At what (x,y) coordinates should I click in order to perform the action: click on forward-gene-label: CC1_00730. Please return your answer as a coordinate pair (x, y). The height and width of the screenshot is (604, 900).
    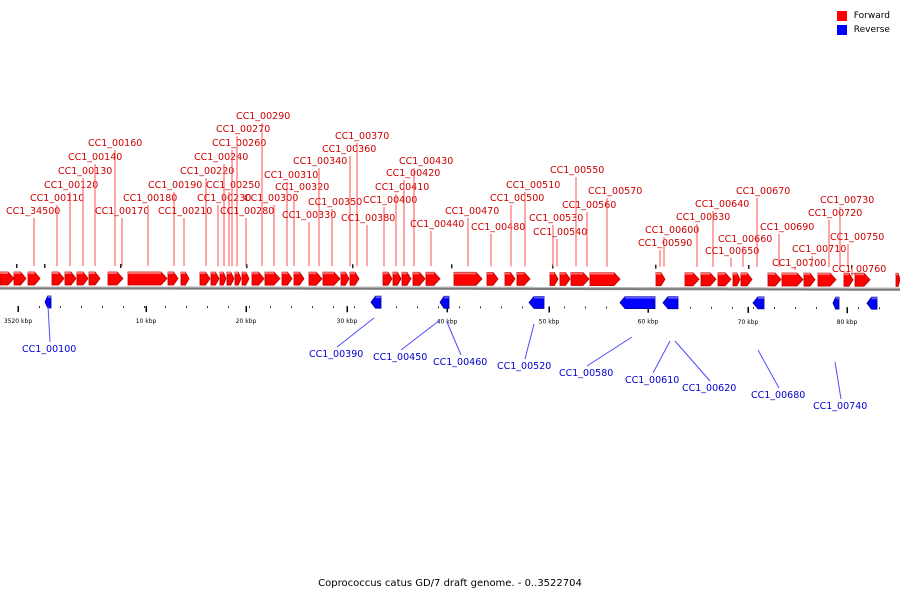
    Looking at the image, I should click on (847, 200).